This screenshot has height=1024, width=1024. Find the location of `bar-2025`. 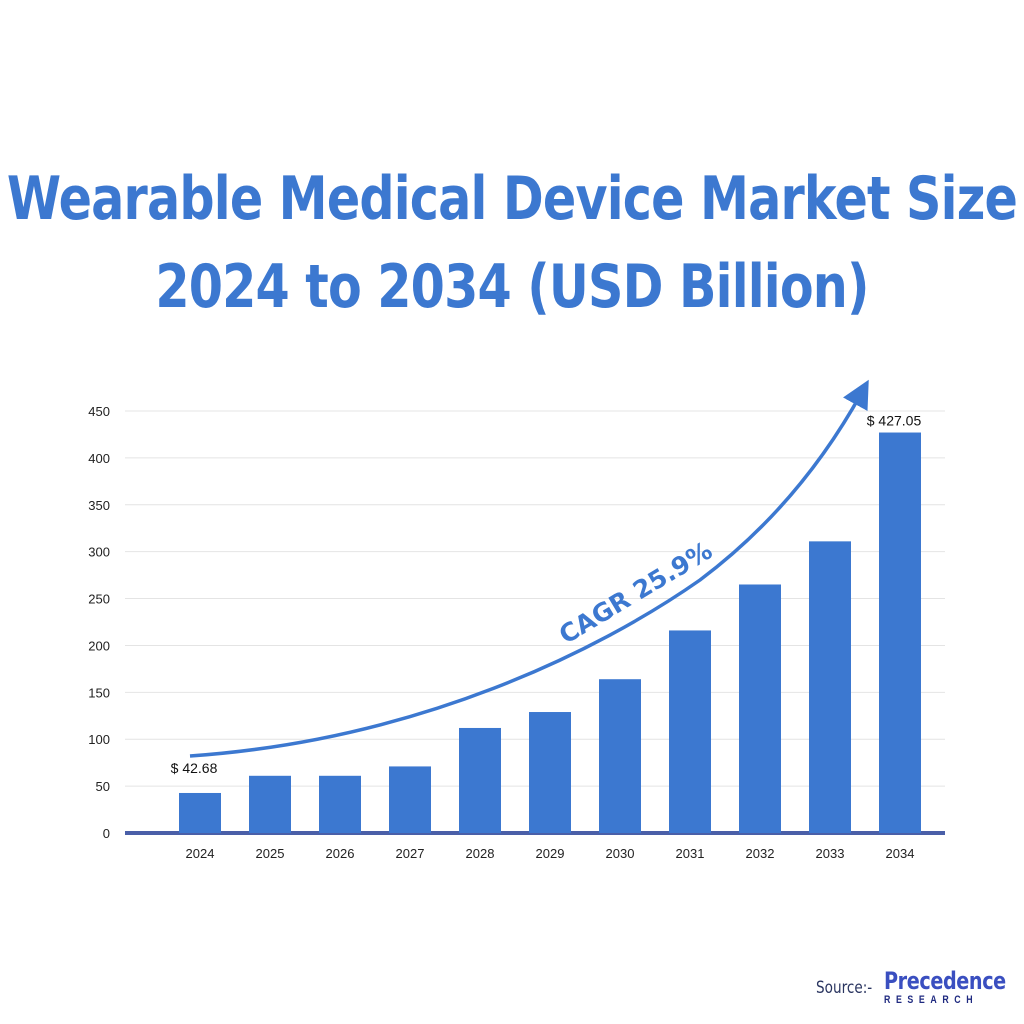

bar-2025 is located at coordinates (270, 804).